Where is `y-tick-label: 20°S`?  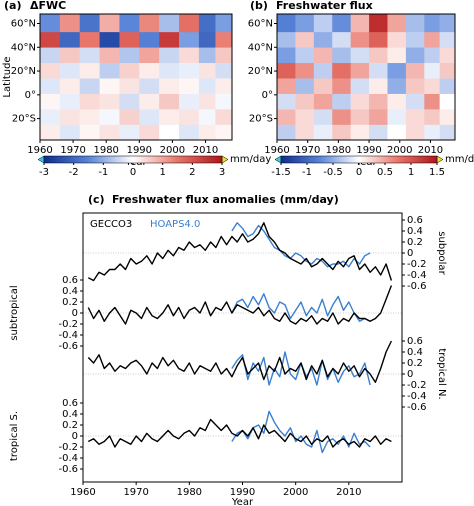 y-tick-label: 20°S is located at coordinates (261, 119).